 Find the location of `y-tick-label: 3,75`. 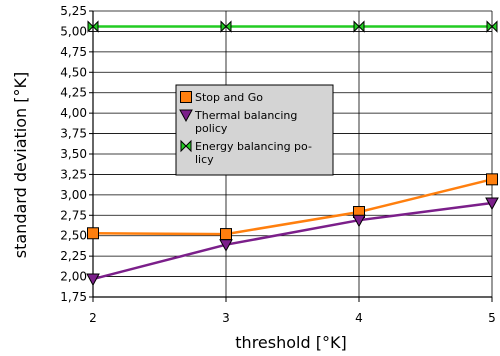

y-tick-label: 3,75 is located at coordinates (73, 134).